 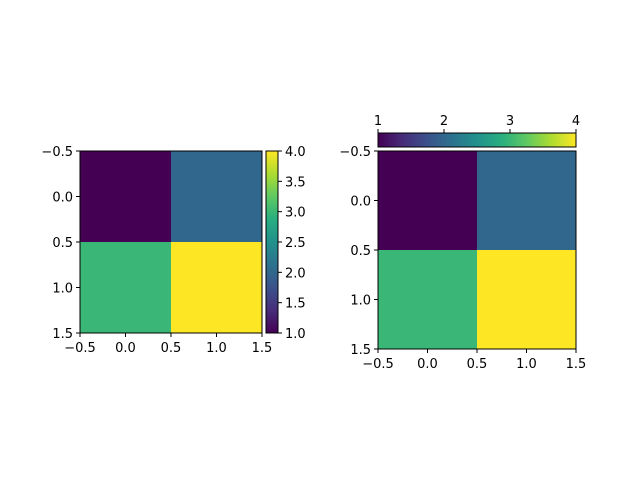 I want to click on colorbar-top: 1 2 3 4, so click(x=477, y=131).